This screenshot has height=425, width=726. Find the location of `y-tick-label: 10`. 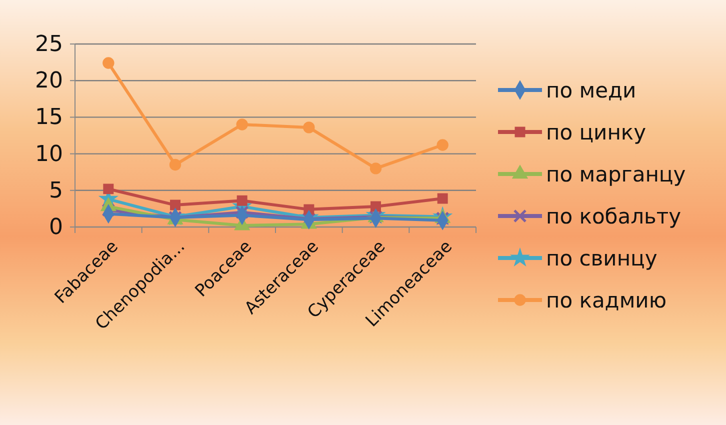

y-tick-label: 10 is located at coordinates (49, 154).